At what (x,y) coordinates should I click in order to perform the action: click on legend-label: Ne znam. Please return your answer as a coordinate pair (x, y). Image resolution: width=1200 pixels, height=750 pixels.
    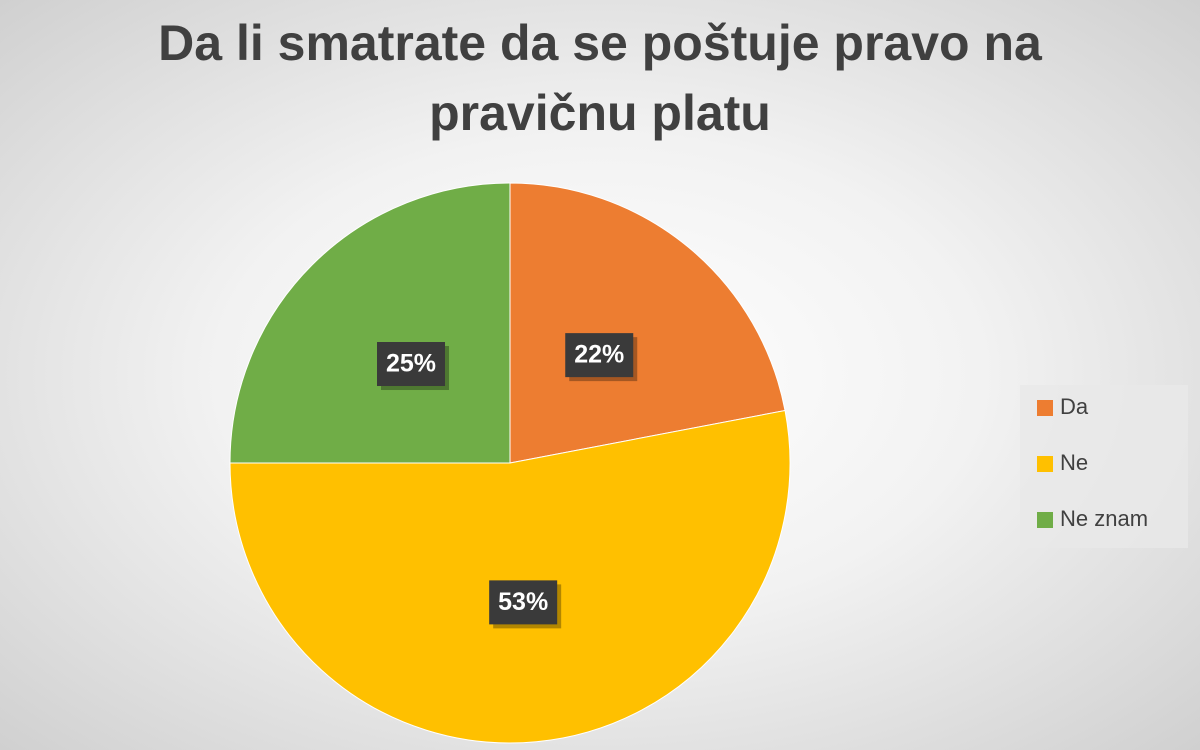
    Looking at the image, I should click on (1104, 518).